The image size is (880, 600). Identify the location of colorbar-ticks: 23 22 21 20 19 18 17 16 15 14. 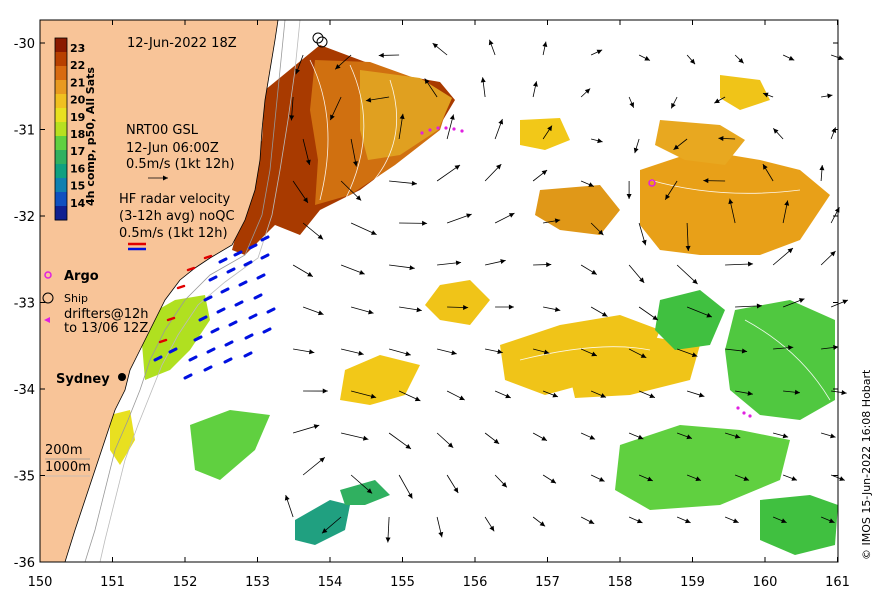
(78, 126).